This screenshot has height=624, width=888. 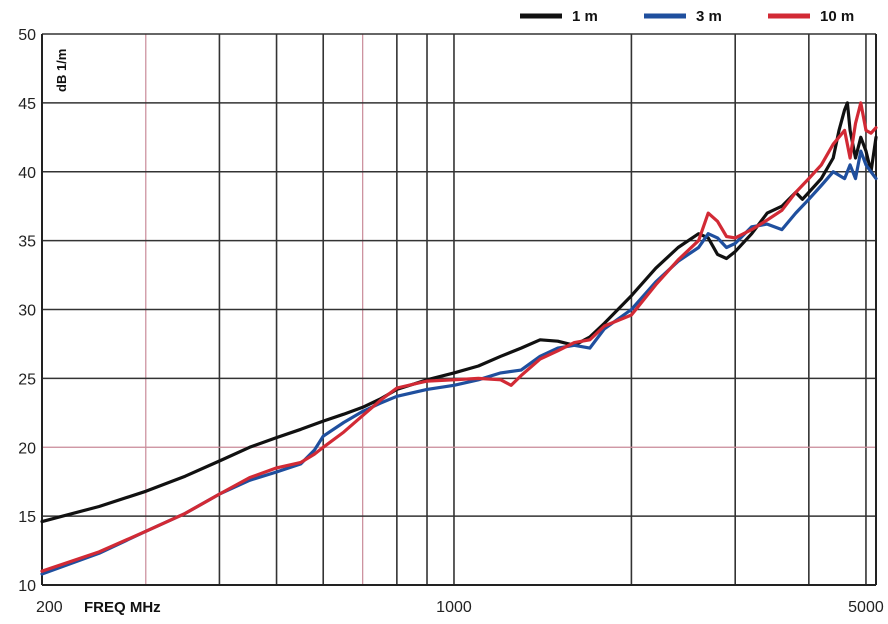 I want to click on y-tick-label: 35, so click(x=27, y=242).